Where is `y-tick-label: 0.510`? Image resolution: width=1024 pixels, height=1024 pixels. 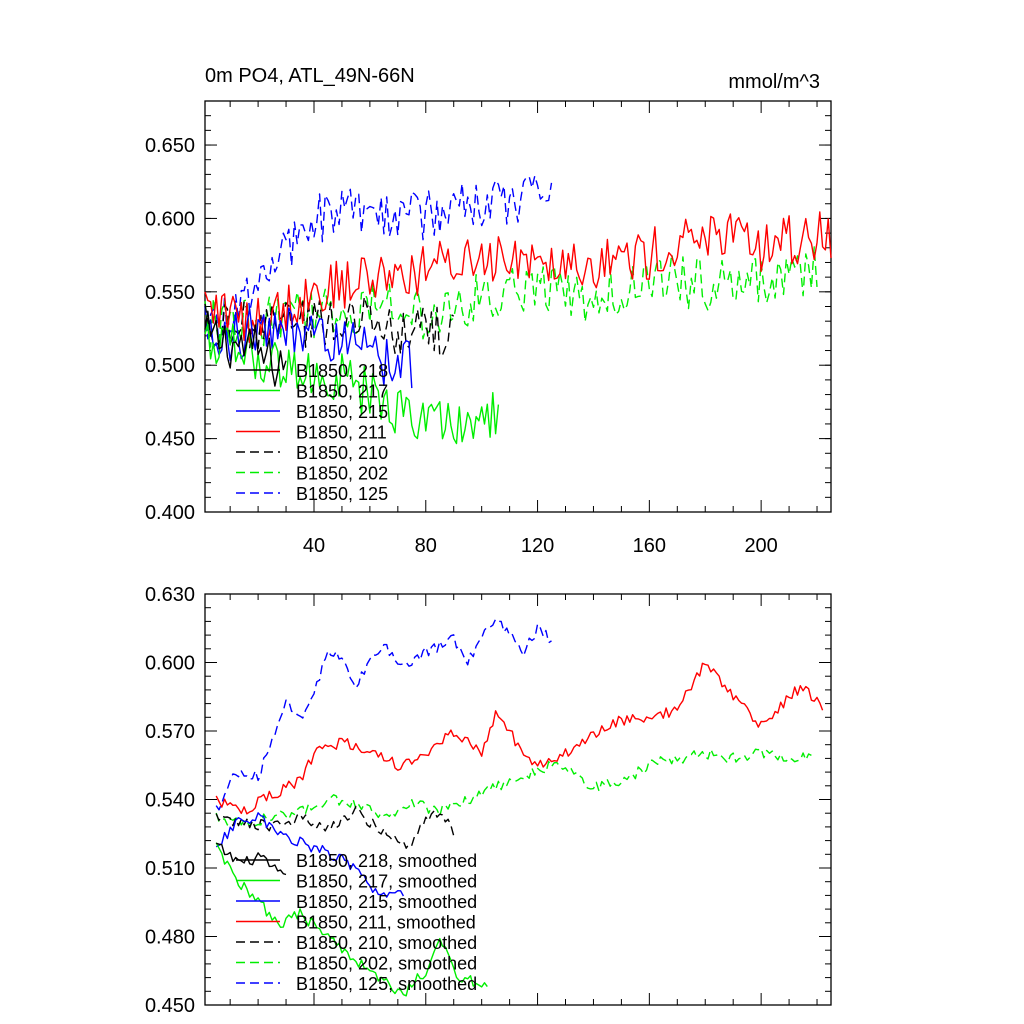
y-tick-label: 0.510 is located at coordinates (170, 869).